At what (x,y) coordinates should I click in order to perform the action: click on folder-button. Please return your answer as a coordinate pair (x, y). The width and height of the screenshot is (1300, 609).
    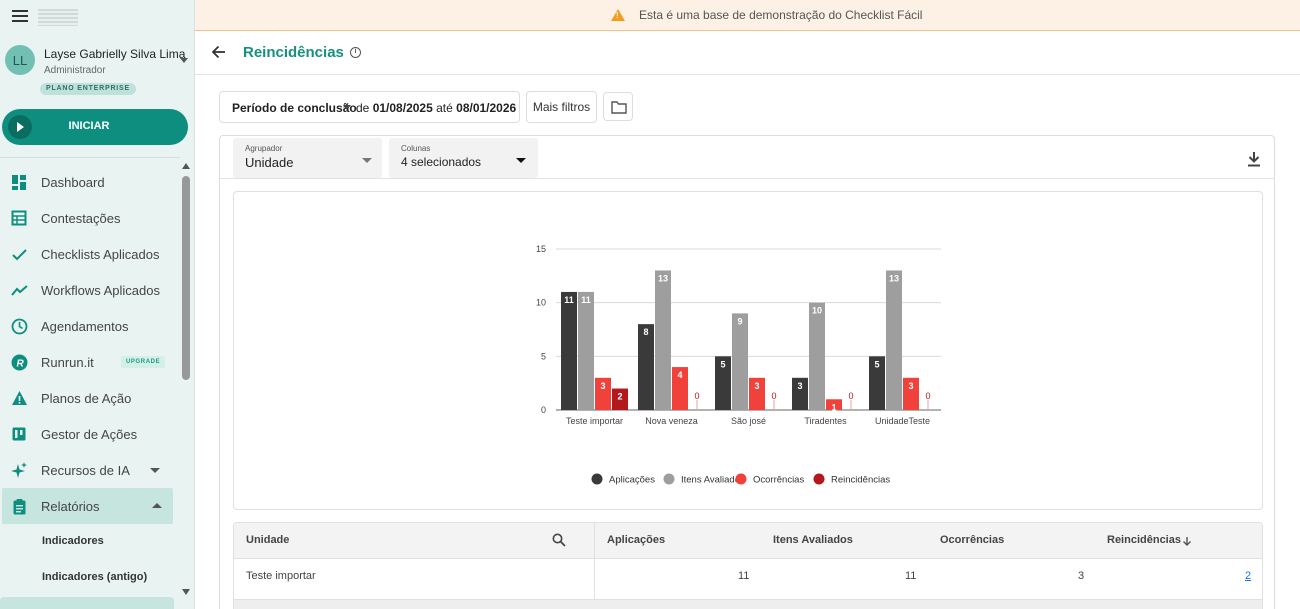
    Looking at the image, I should click on (618, 106).